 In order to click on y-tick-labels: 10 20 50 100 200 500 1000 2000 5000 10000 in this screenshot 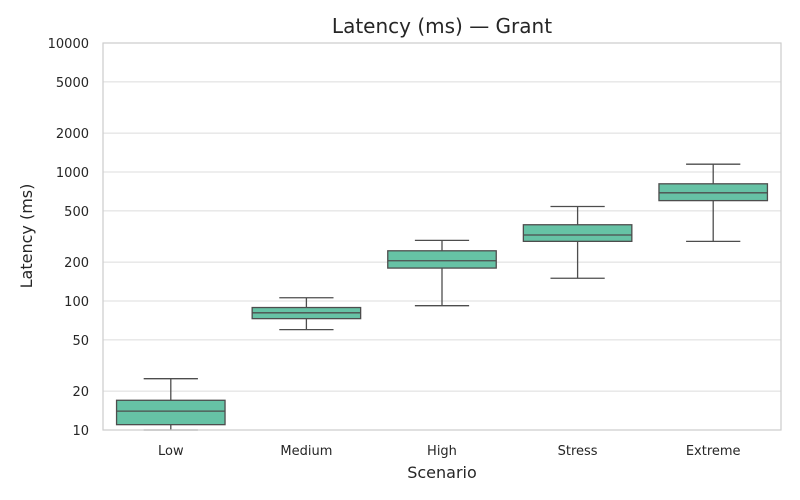, I will do `click(68, 238)`.